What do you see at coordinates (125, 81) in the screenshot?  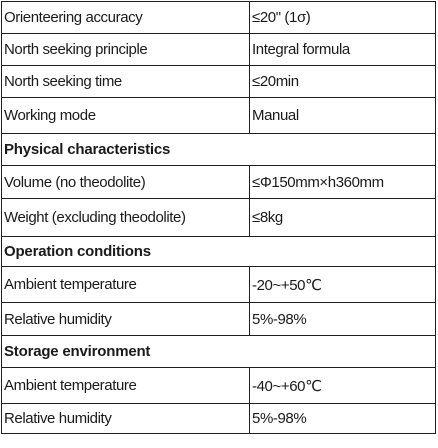 I see `spec-label: North seeking time` at bounding box center [125, 81].